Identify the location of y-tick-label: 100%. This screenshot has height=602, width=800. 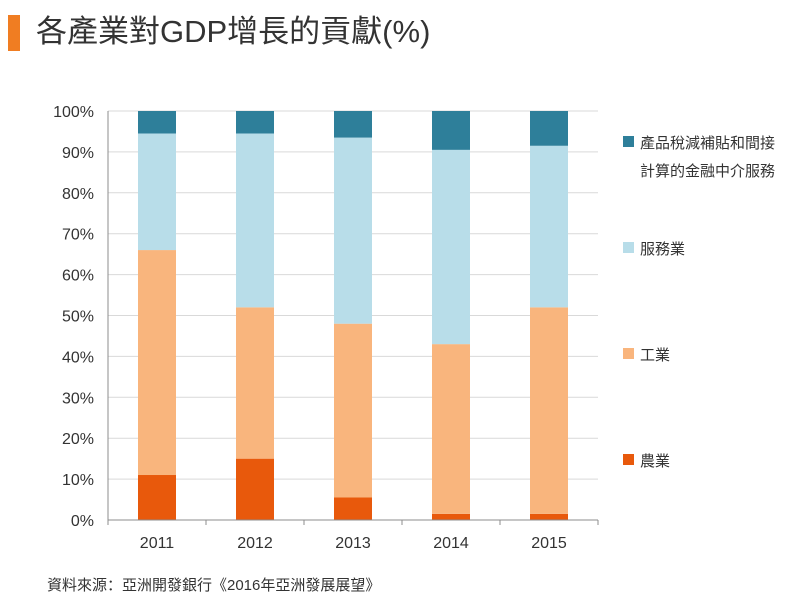
(73, 112).